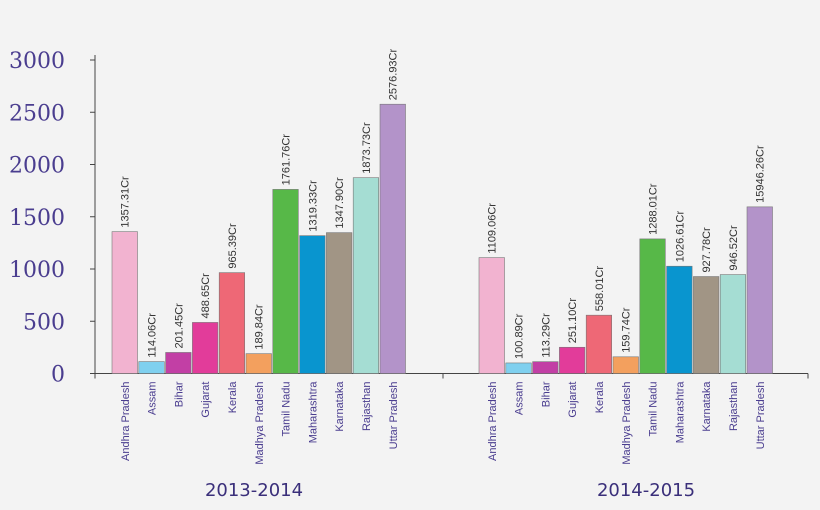 The image size is (820, 510). Describe the element at coordinates (254, 490) in the screenshot. I see `group-label: 2013-2014` at that location.